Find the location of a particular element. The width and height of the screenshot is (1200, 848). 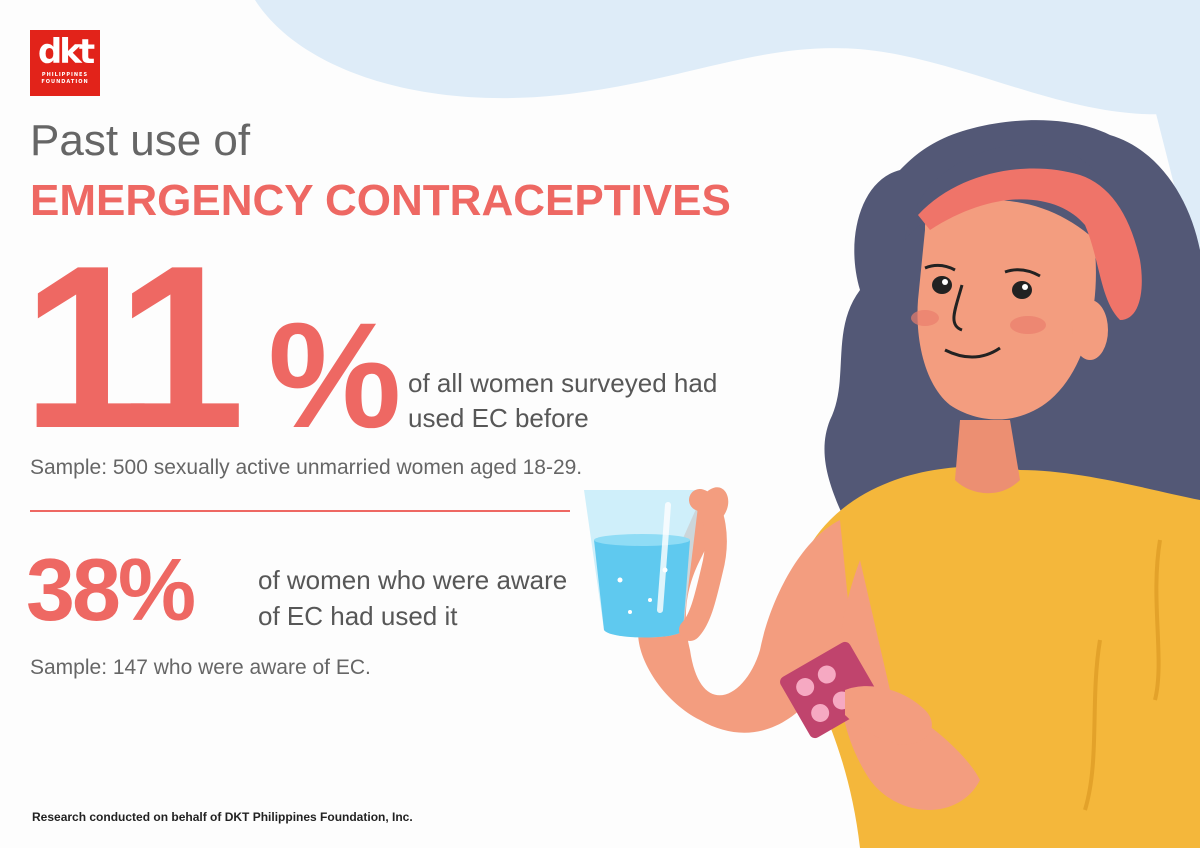

stat2-value: 38% is located at coordinates (111, 589).